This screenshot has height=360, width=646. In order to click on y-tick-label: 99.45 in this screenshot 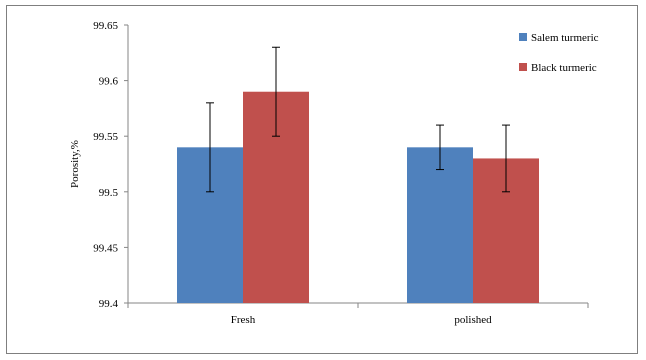, I will do `click(105, 248)`.